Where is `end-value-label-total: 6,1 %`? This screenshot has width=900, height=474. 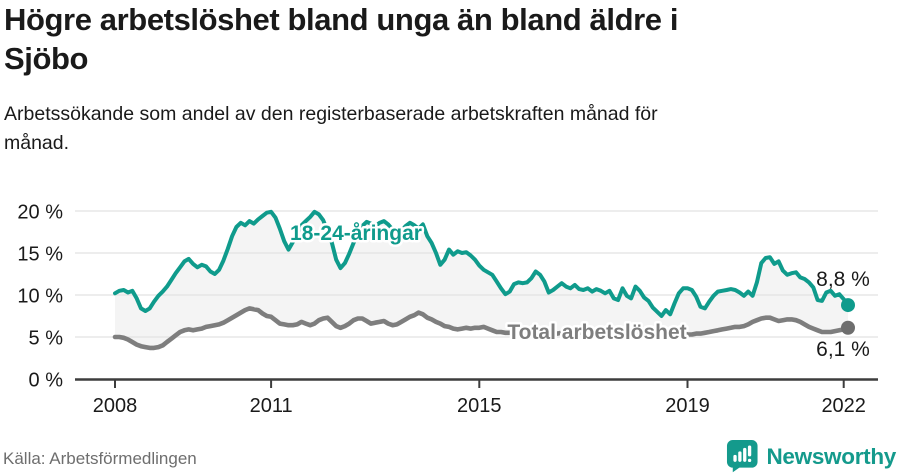 end-value-label-total: 6,1 % is located at coordinates (843, 349).